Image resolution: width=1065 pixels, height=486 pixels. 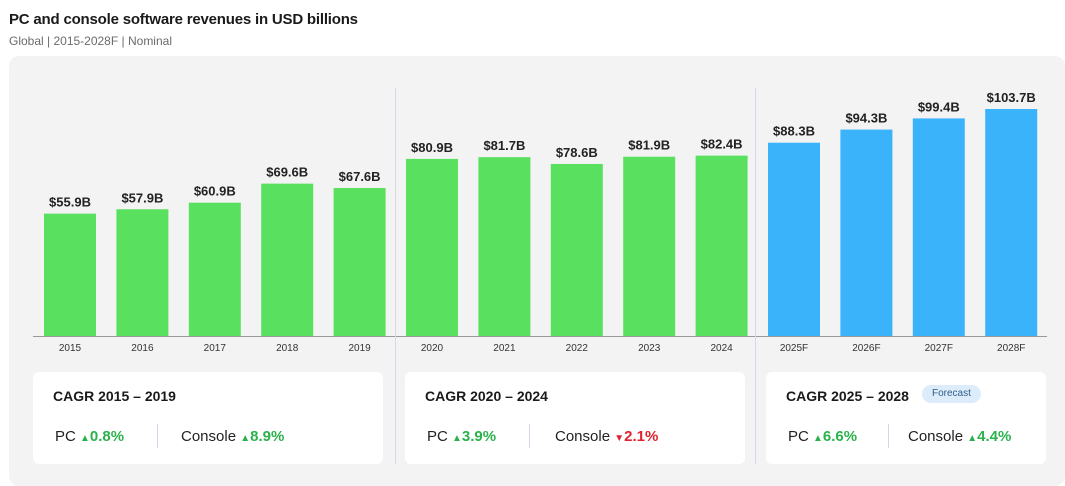 What do you see at coordinates (486, 396) in the screenshot?
I see `cagr-card-title: CAGR 2020 – 2024` at bounding box center [486, 396].